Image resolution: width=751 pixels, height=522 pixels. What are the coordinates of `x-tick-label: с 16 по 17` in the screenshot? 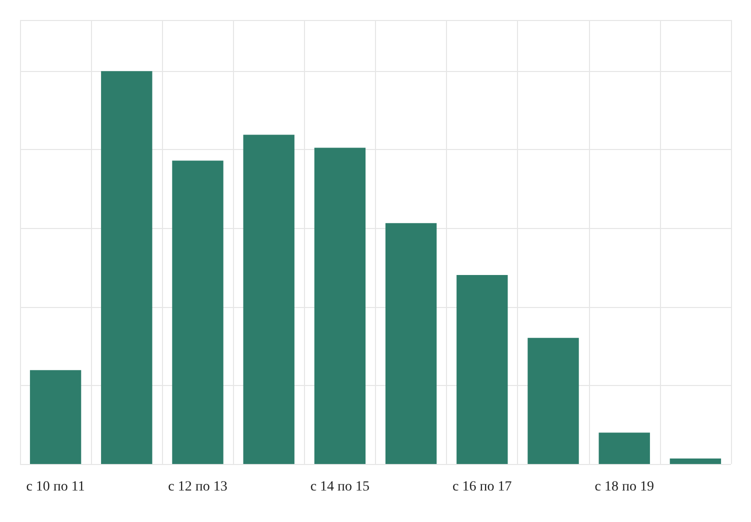 It's located at (482, 487).